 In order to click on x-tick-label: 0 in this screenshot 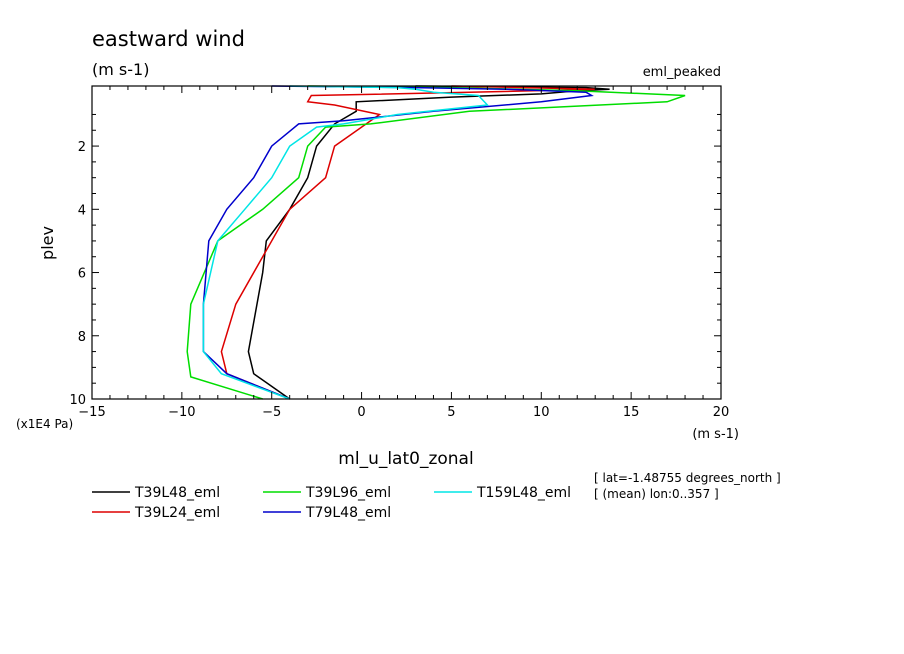, I will do `click(361, 412)`.